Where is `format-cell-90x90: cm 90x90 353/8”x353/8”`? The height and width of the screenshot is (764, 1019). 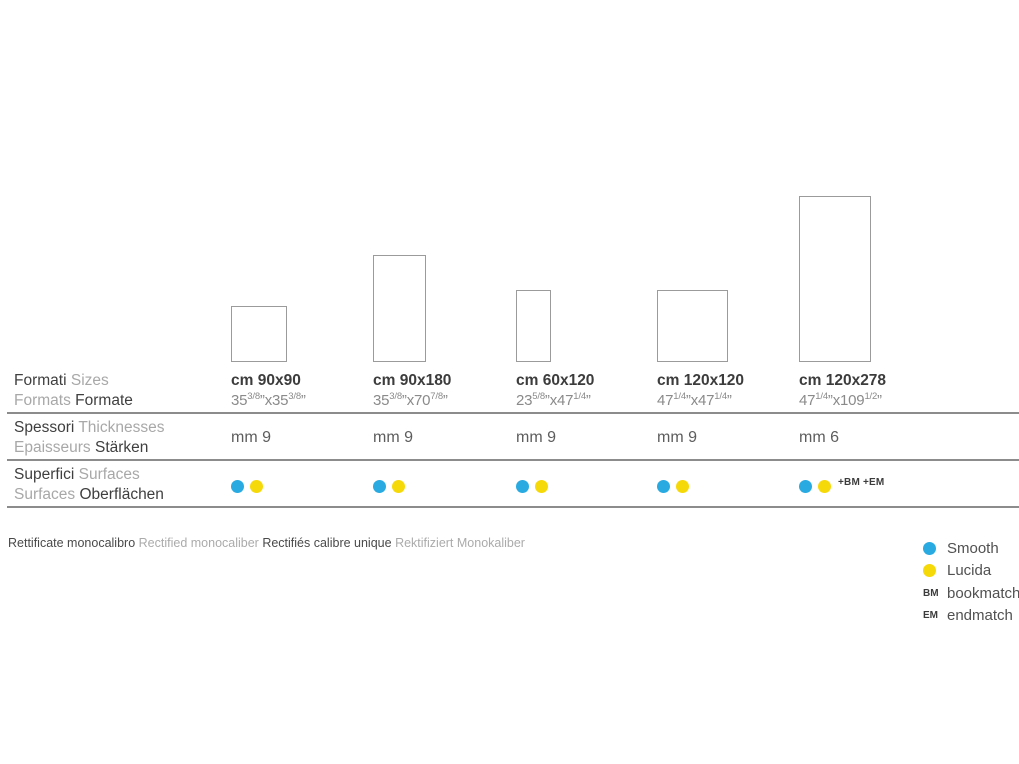 format-cell-90x90: cm 90x90 353/8”x353/8” is located at coordinates (268, 390).